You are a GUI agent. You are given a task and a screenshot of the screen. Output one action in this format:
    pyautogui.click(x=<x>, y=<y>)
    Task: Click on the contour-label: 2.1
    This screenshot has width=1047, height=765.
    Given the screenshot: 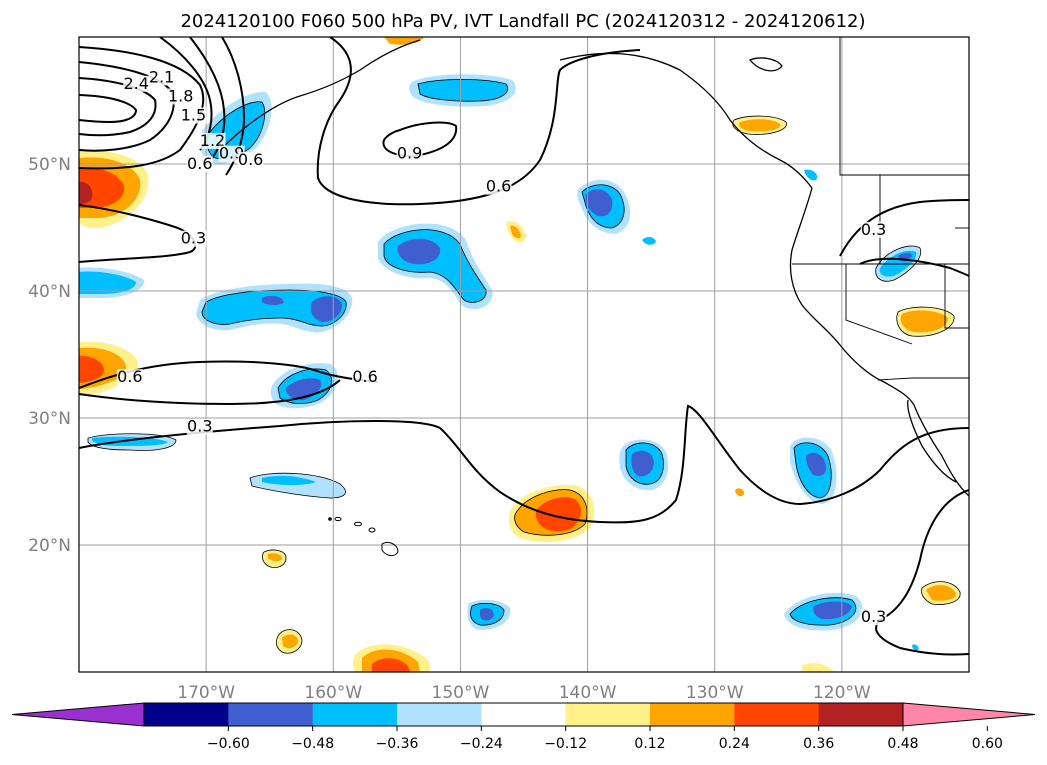 What is the action you would take?
    pyautogui.click(x=161, y=76)
    